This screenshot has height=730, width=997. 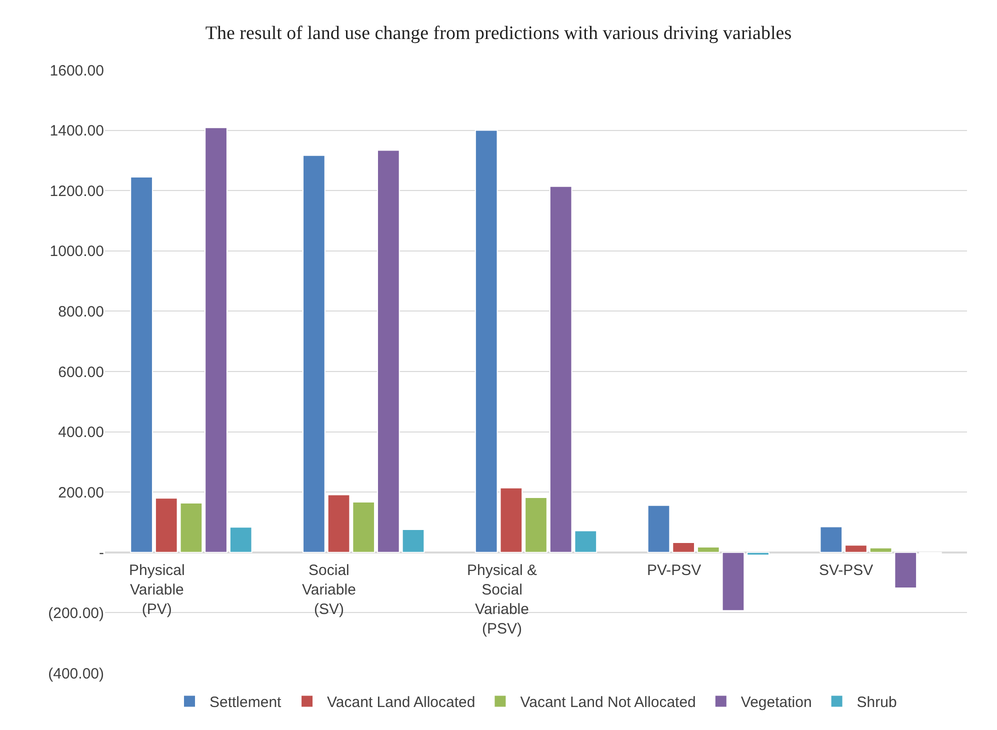 What do you see at coordinates (157, 590) in the screenshot?
I see `x-tick-label: Physical Variable (PV)` at bounding box center [157, 590].